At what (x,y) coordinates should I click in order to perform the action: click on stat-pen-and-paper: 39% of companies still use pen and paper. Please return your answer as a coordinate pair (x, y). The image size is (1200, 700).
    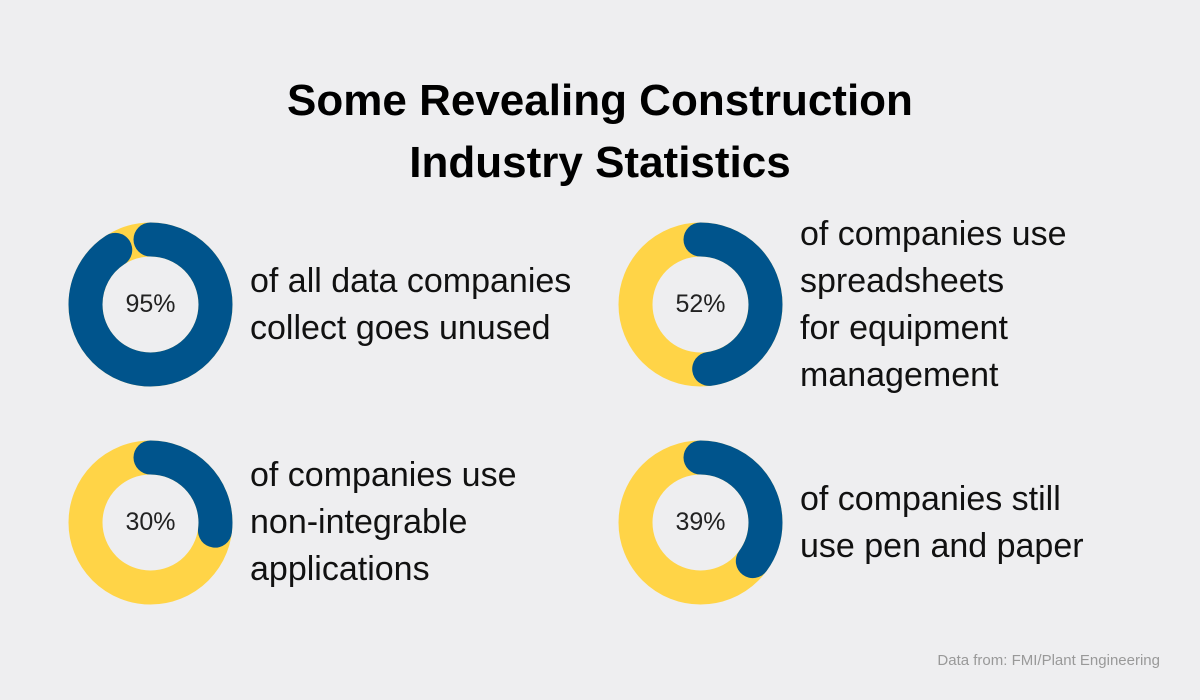
    Looking at the image, I should click on (898, 525).